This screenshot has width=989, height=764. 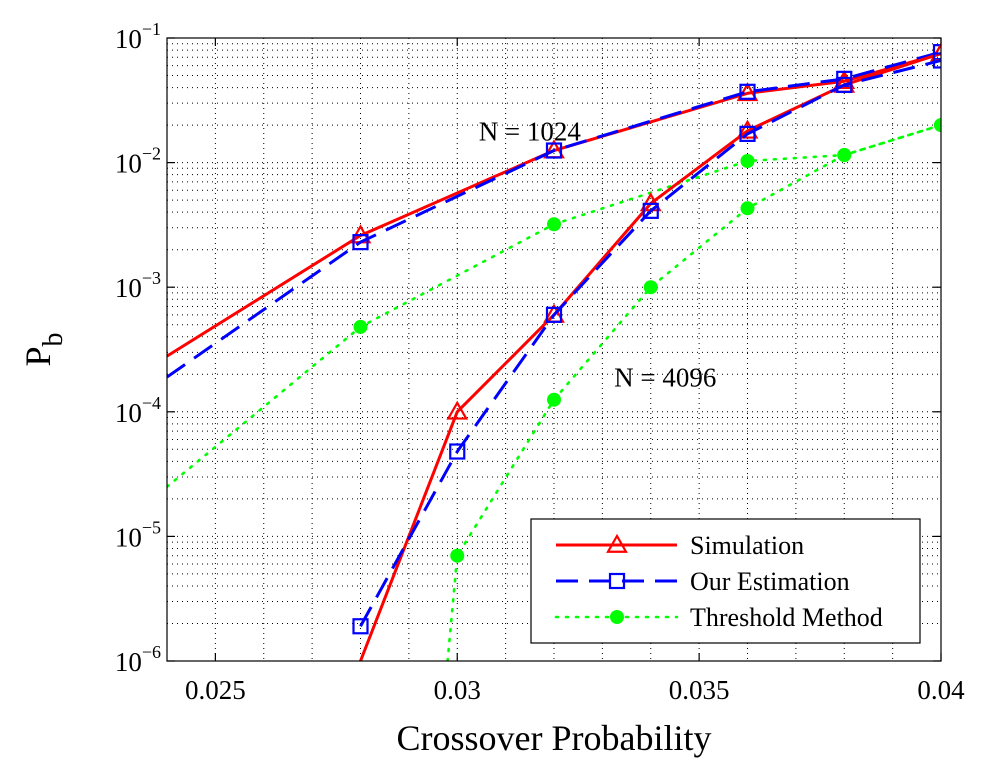 What do you see at coordinates (941, 690) in the screenshot?
I see `x-tick-label: 0.04` at bounding box center [941, 690].